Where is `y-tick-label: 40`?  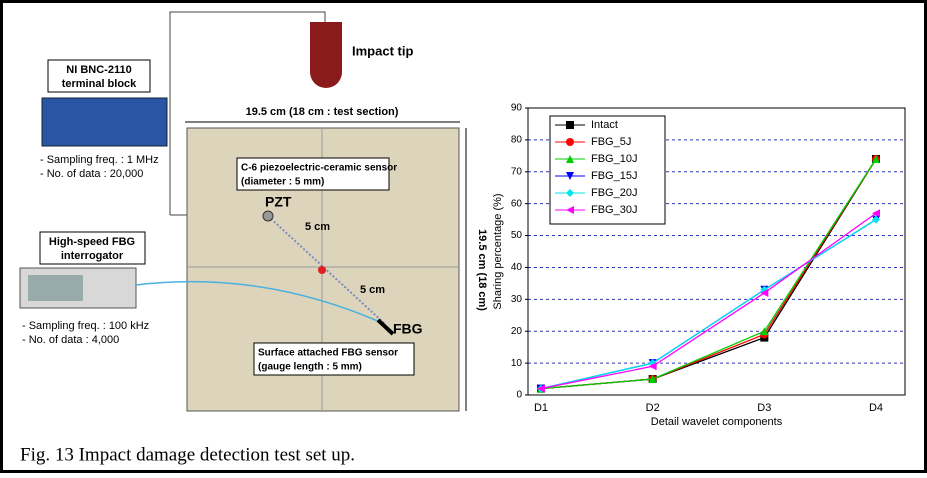 y-tick-label: 40 is located at coordinates (517, 267).